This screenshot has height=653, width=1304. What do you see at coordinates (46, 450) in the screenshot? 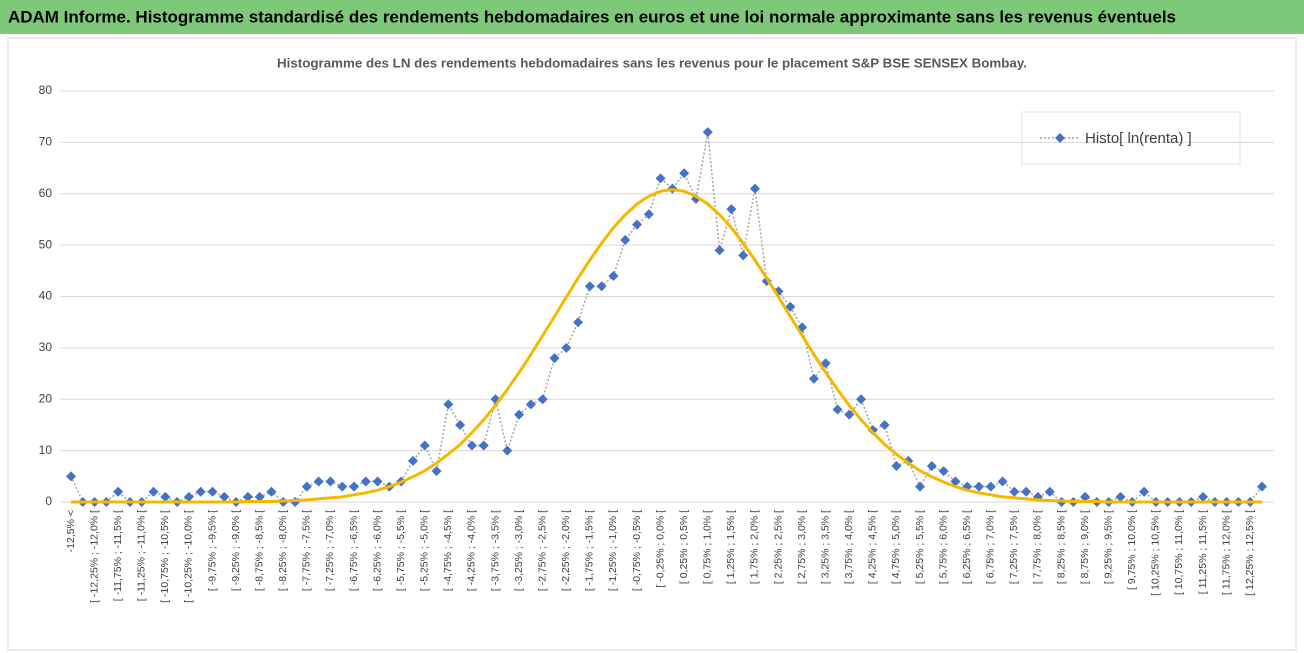
I see `y-tick-label: 10` at bounding box center [46, 450].